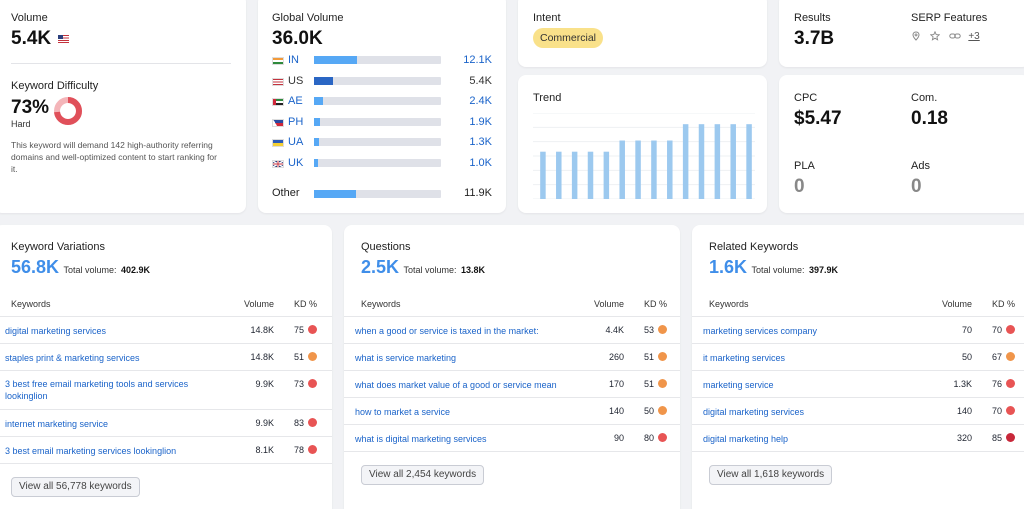 This screenshot has height=509, width=1024. What do you see at coordinates (771, 475) in the screenshot?
I see `view-all-button: View all 1,618 keywords` at bounding box center [771, 475].